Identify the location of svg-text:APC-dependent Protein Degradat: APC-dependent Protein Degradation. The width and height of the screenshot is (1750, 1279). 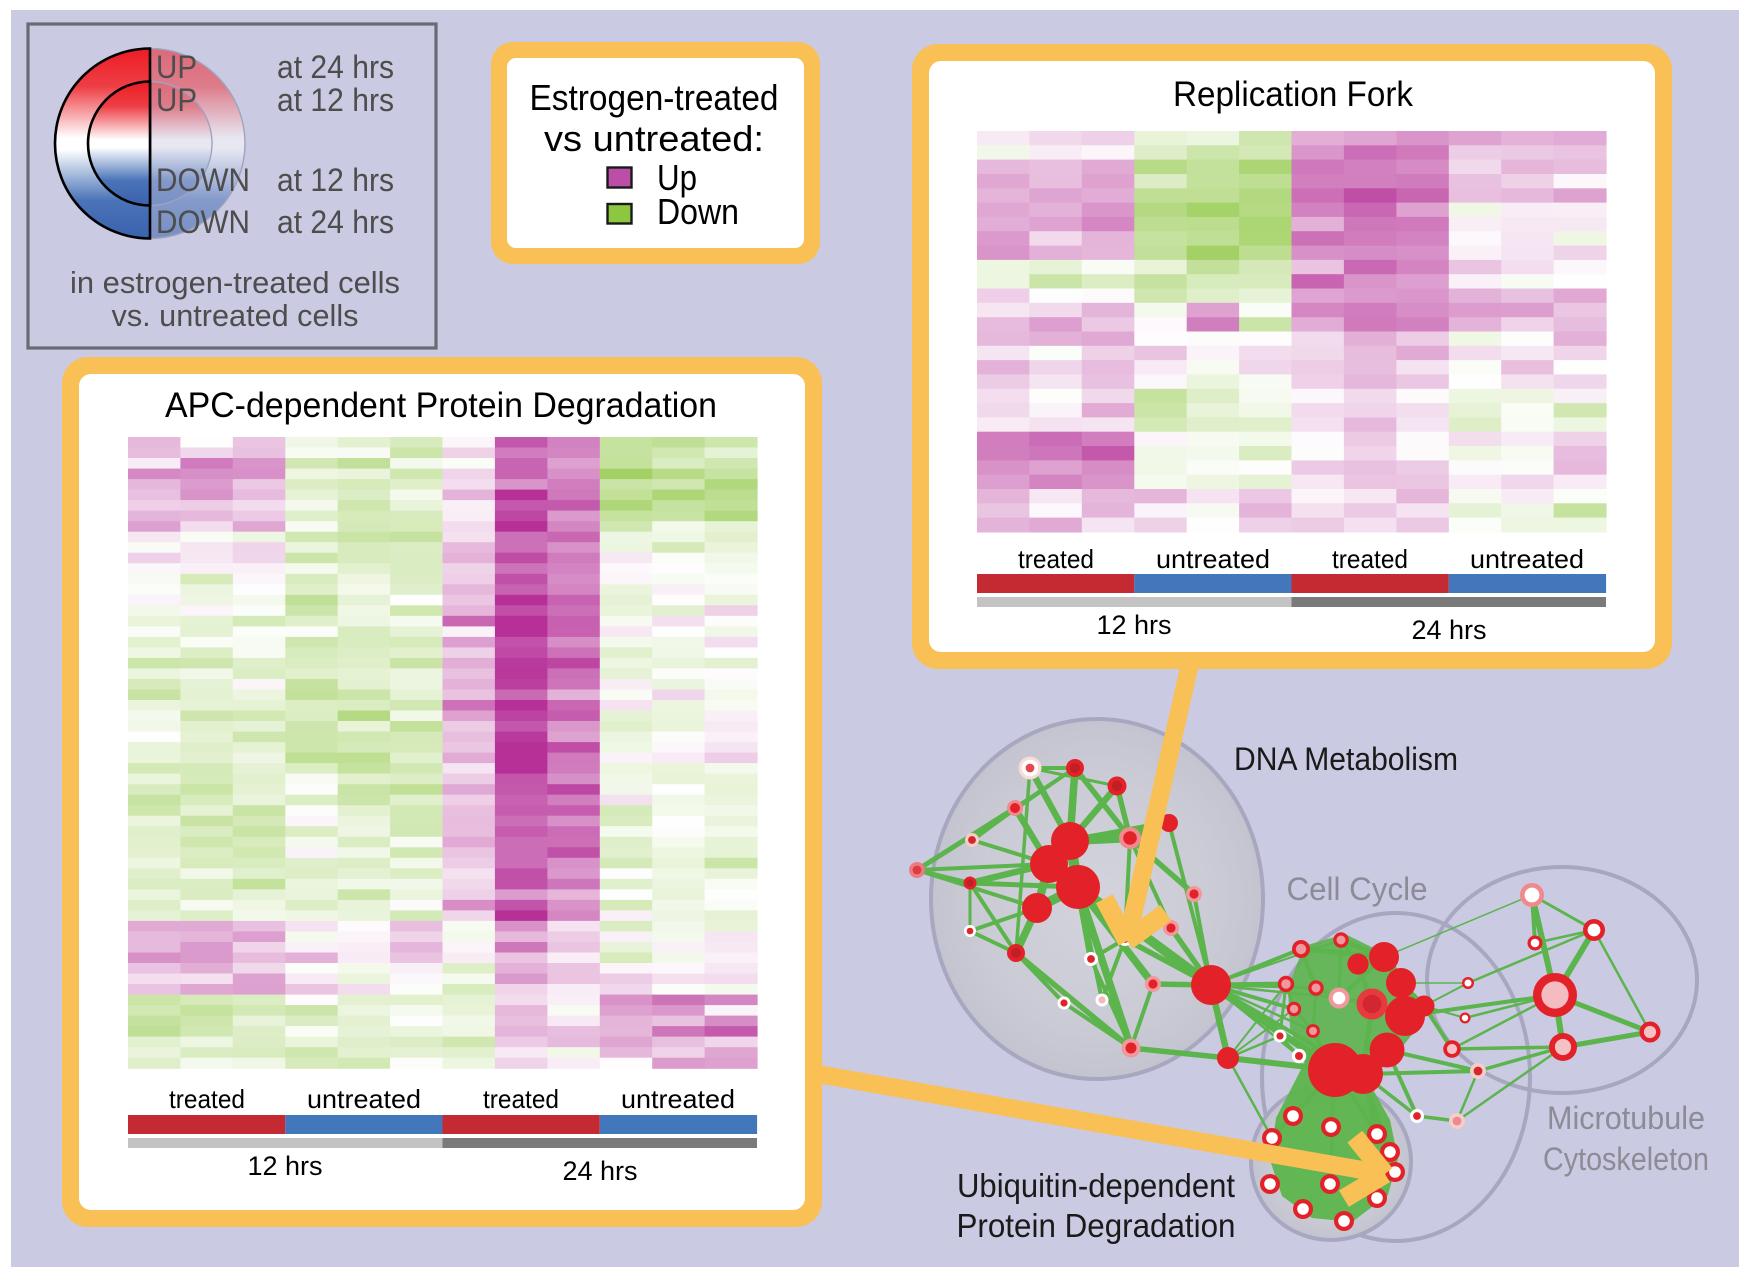
(441, 405).